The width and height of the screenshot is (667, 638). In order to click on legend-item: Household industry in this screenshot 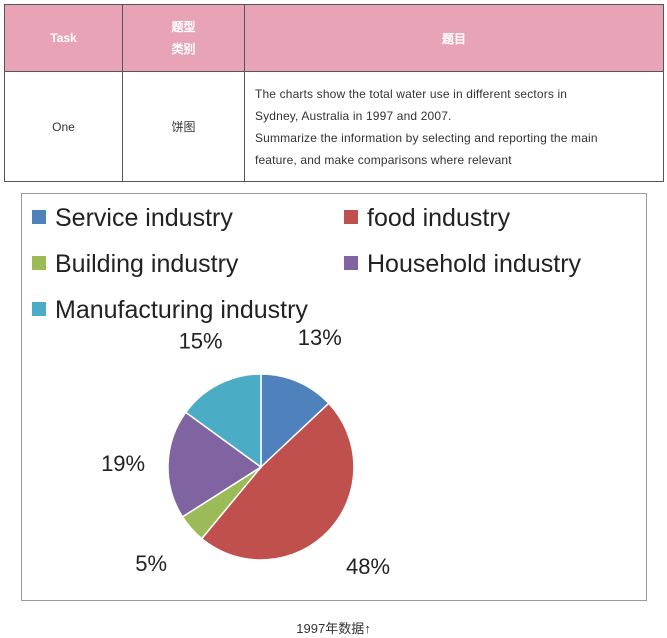, I will do `click(463, 264)`.